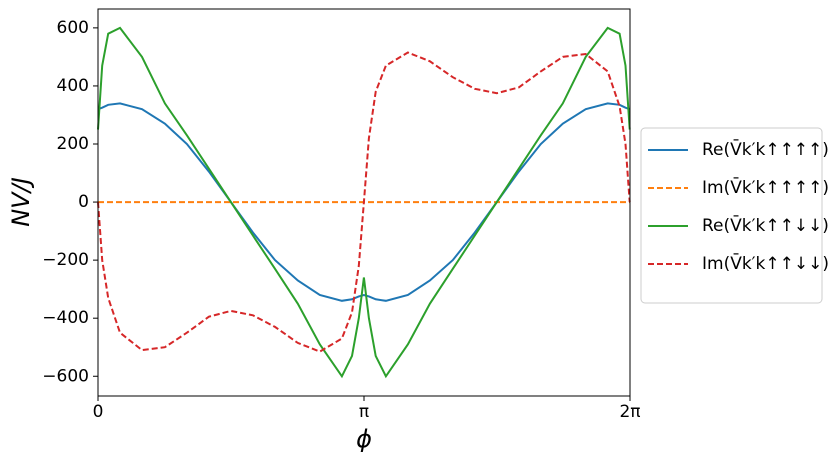 The width and height of the screenshot is (830, 461). What do you see at coordinates (364, 412) in the screenshot?
I see `x-tick-label: π` at bounding box center [364, 412].